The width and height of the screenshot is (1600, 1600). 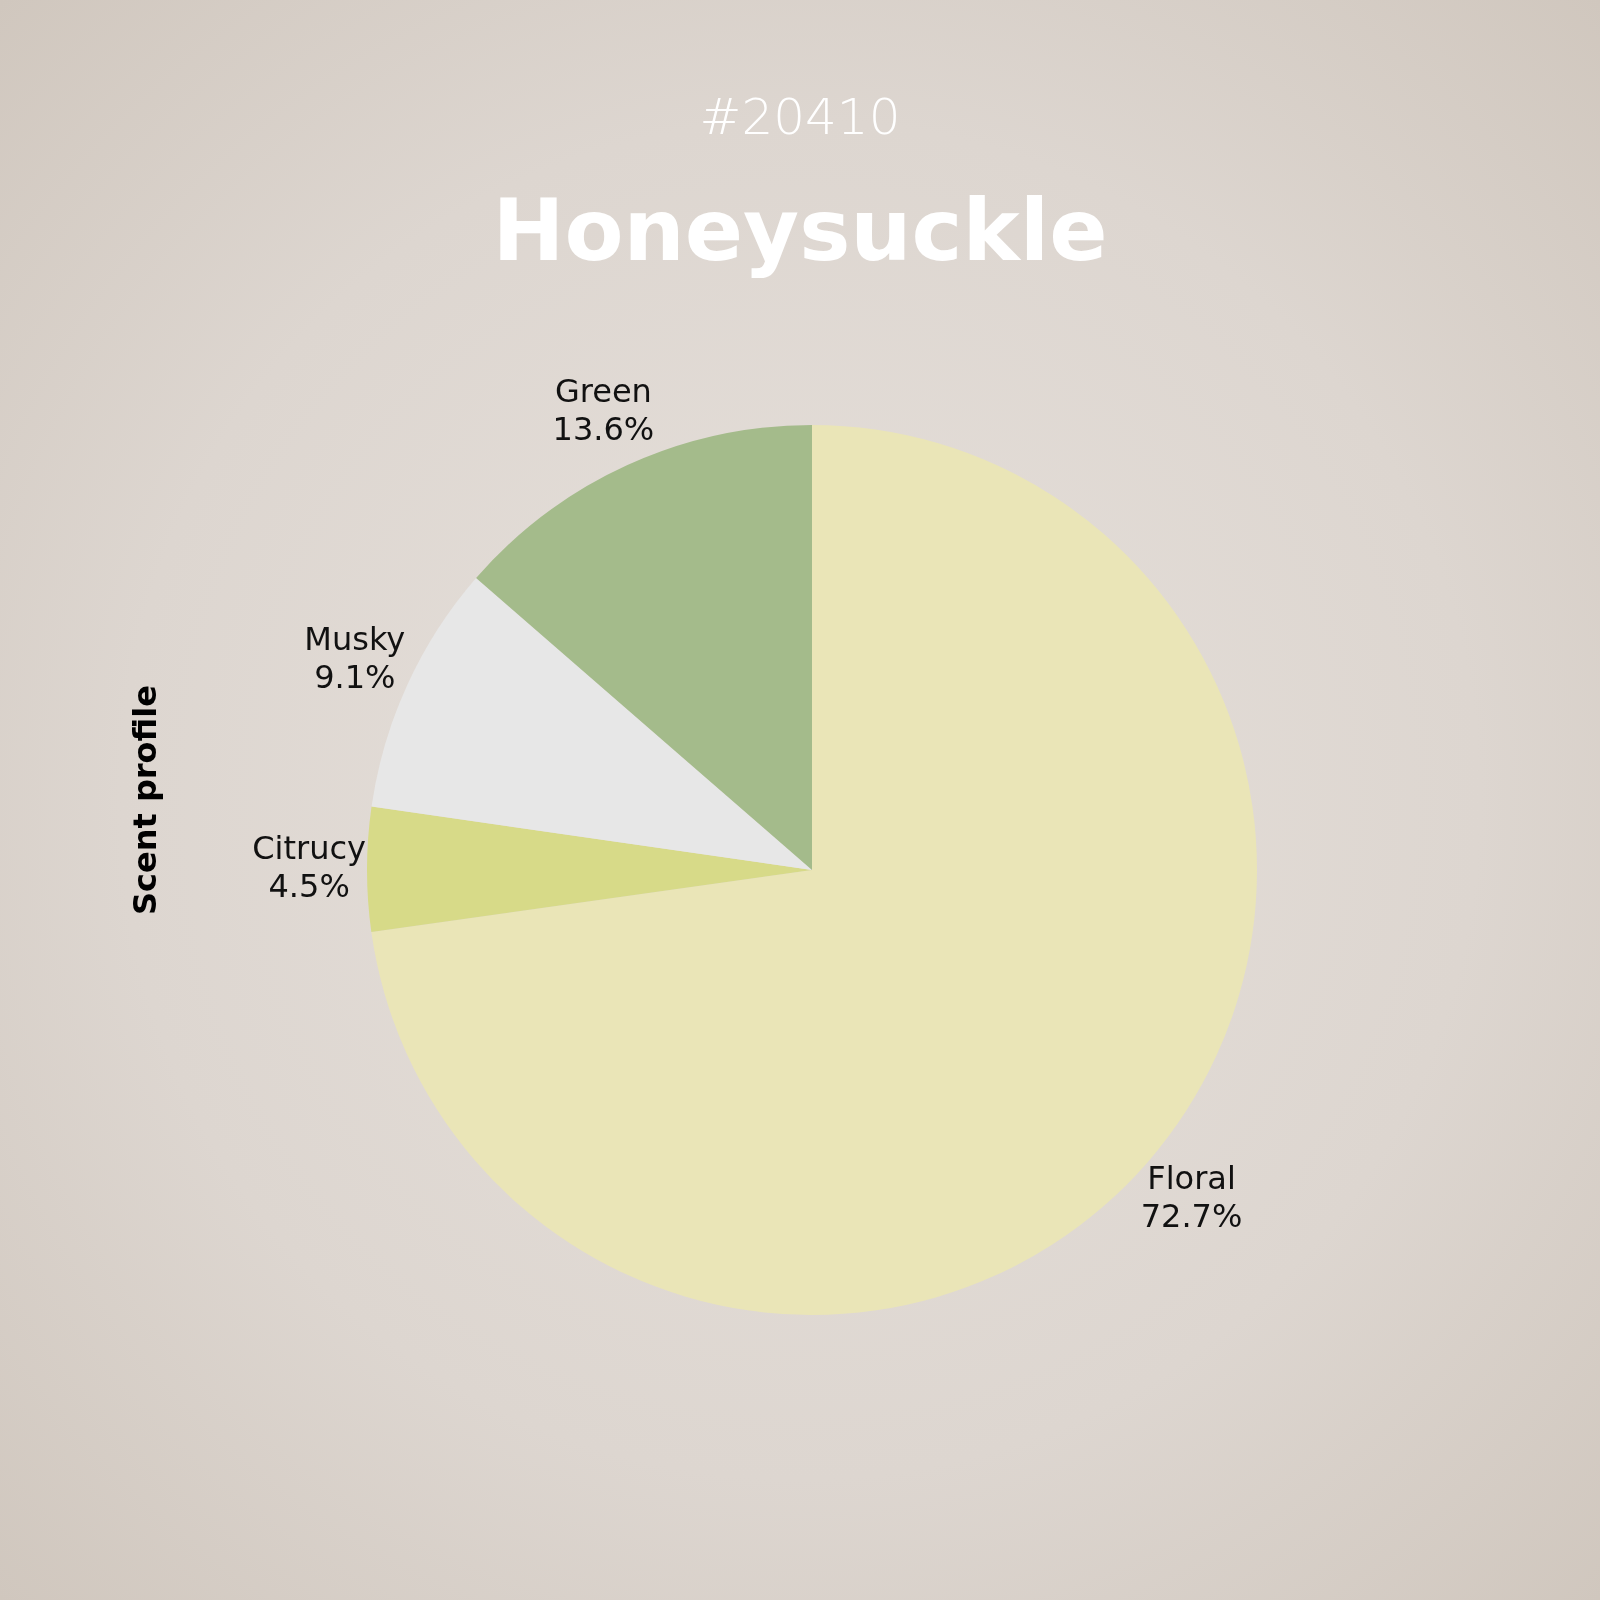 I want to click on data-label: 72.7%, so click(x=1191, y=1216).